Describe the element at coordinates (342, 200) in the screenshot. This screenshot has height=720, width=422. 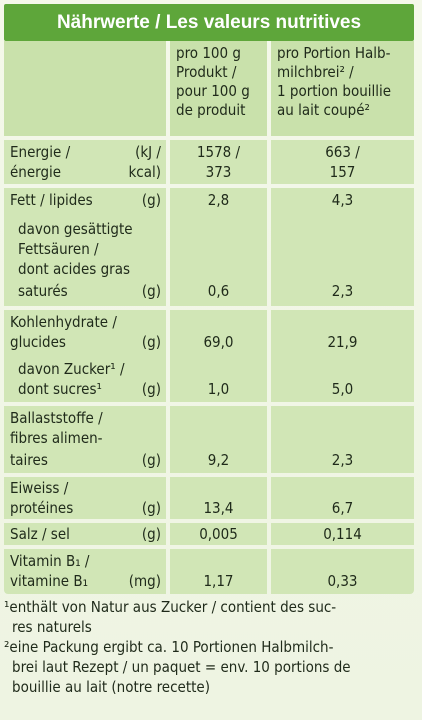
I see `value-per-portion: 4,3` at that location.